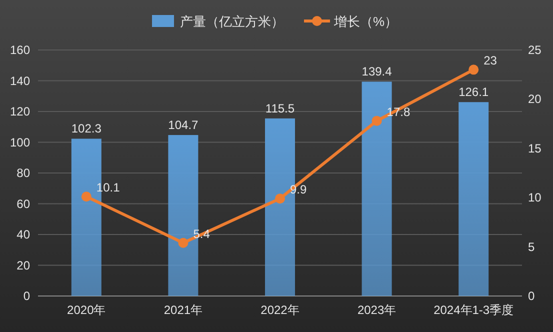  Describe the element at coordinates (20, 50) in the screenshot. I see `y-tick-label: 160` at that location.